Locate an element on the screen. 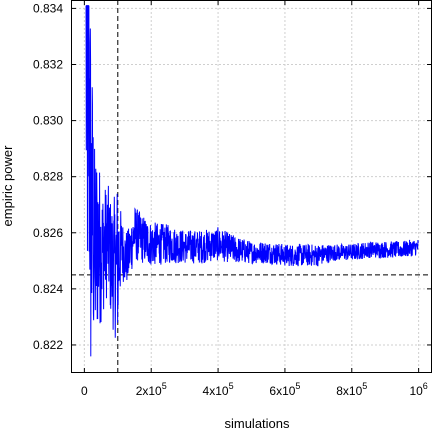 This screenshot has height=432, width=432. x-tick-label: 2x10⁵ is located at coordinates (151, 389).